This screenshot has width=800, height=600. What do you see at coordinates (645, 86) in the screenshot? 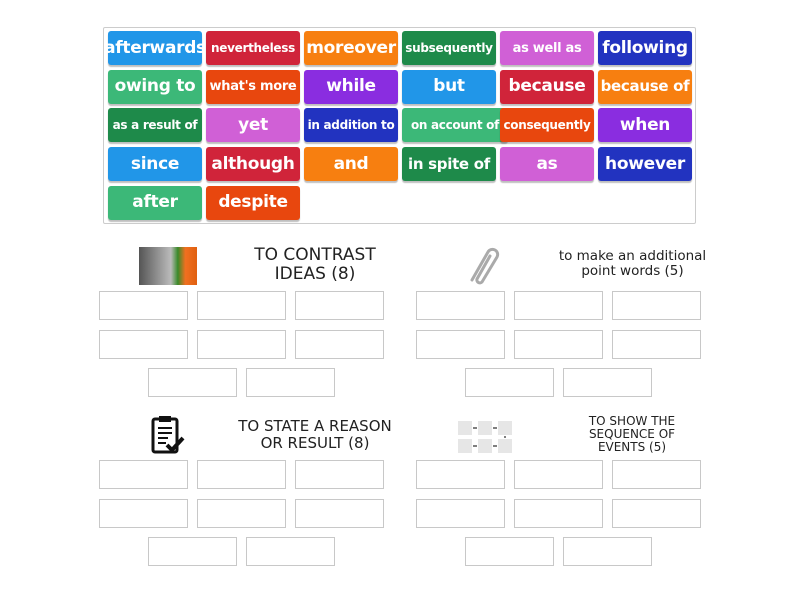
I see `word-tile: because of` at bounding box center [645, 86].